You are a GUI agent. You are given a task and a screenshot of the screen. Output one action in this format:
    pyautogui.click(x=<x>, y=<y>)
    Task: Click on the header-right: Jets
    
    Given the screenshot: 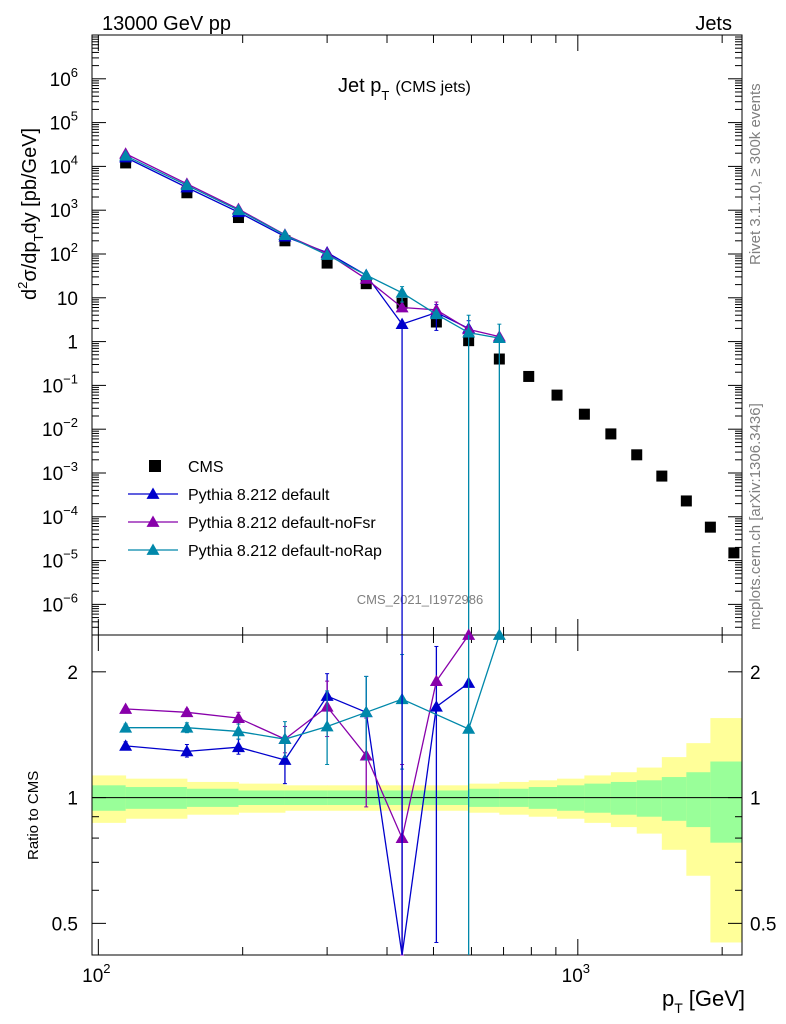 What is the action you would take?
    pyautogui.click(x=713, y=24)
    